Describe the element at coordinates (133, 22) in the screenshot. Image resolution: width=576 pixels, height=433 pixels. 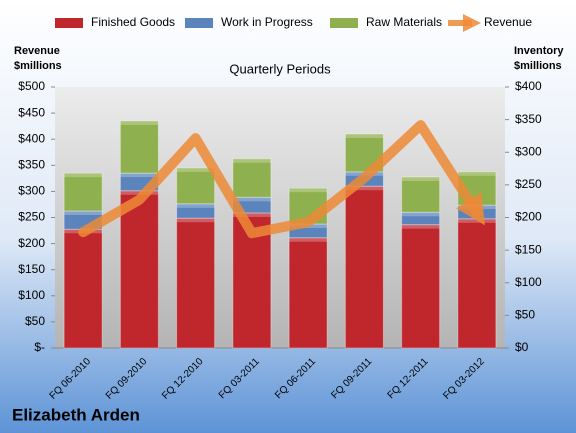
I see `legend-label: Finished Goods` at that location.